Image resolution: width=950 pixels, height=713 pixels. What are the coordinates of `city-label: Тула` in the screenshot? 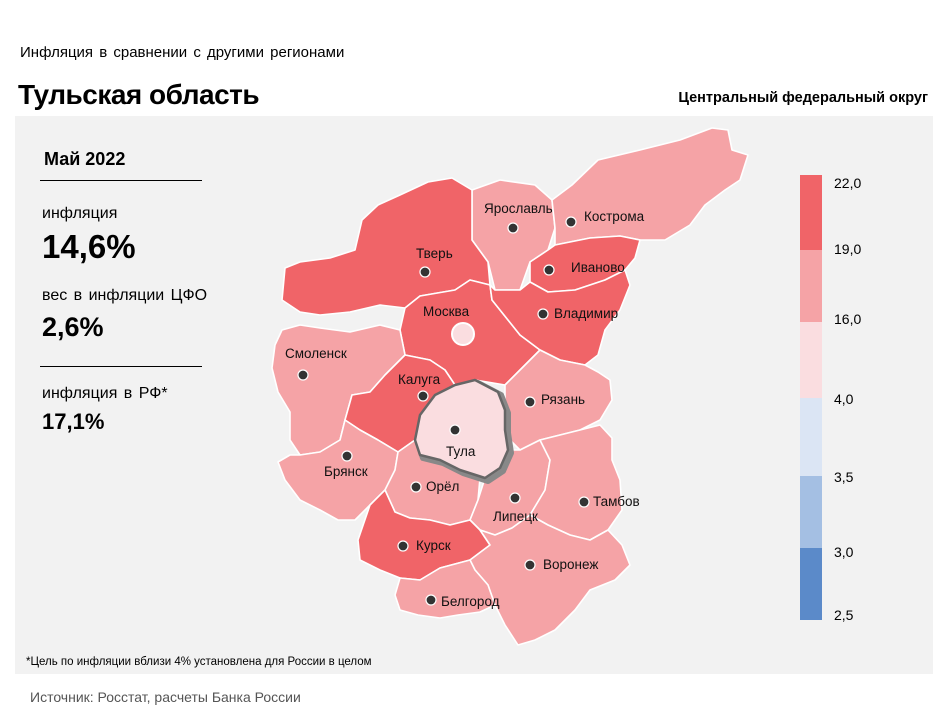 It's located at (461, 451).